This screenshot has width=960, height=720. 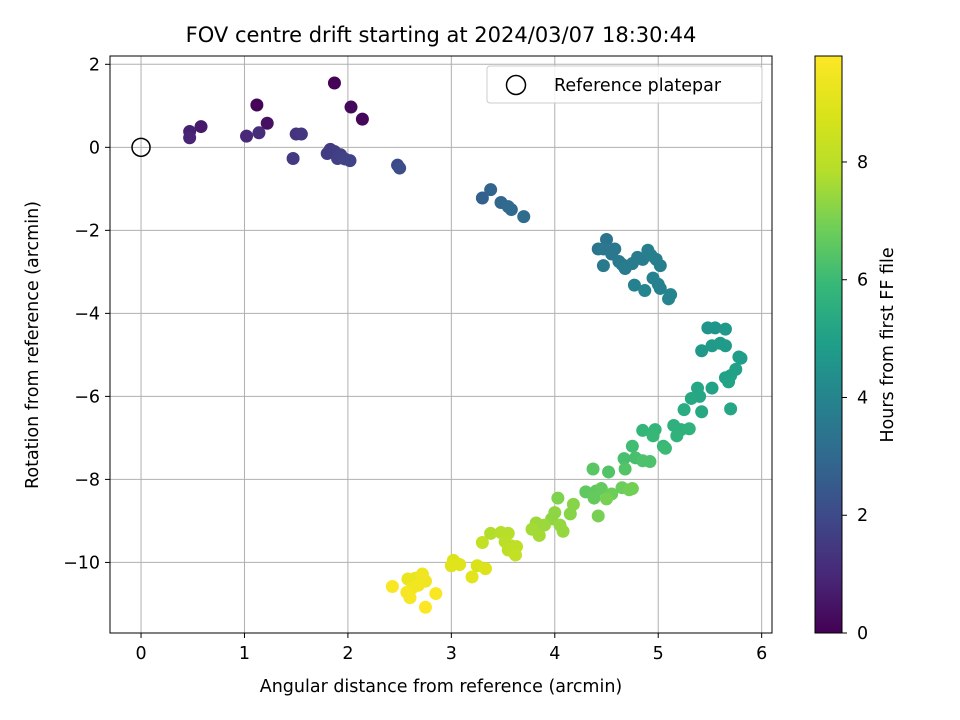 What do you see at coordinates (87, 480) in the screenshot?
I see `y-tick-label: −8` at bounding box center [87, 480].